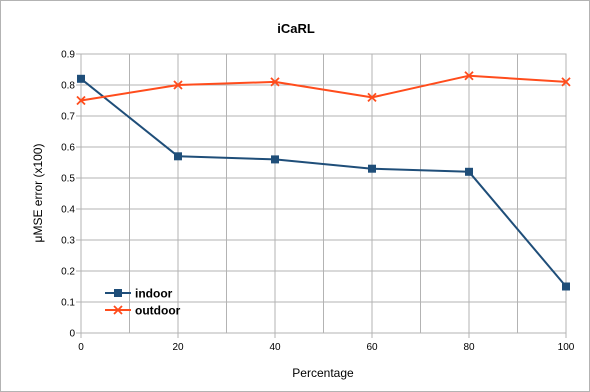 The height and width of the screenshot is (392, 590). What do you see at coordinates (72, 334) in the screenshot?
I see `y-tick-label: 0` at bounding box center [72, 334].